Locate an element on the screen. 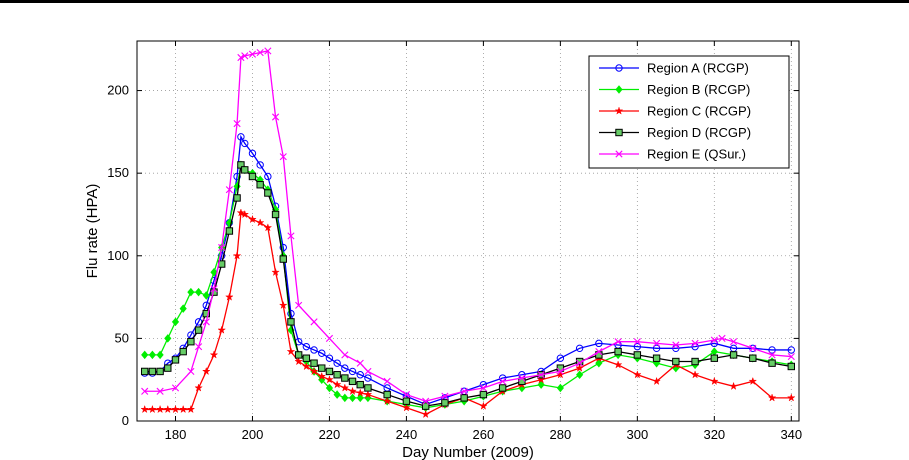  y-tick-label: 100 is located at coordinates (118, 255).